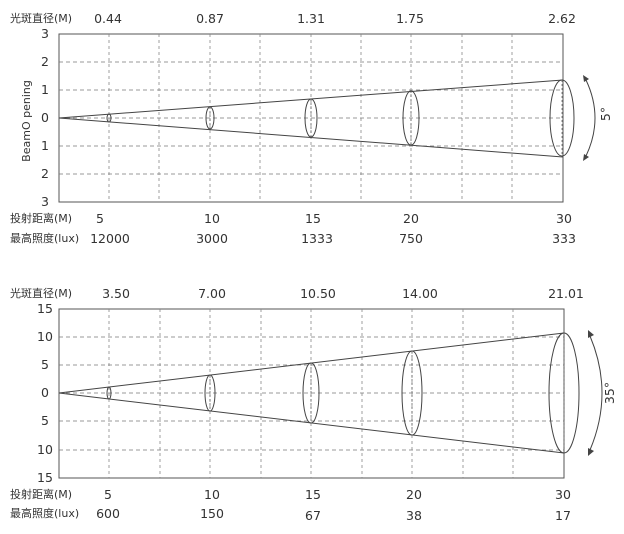  Describe the element at coordinates (212, 513) in the screenshot. I see `illuminance-value: 150` at that location.